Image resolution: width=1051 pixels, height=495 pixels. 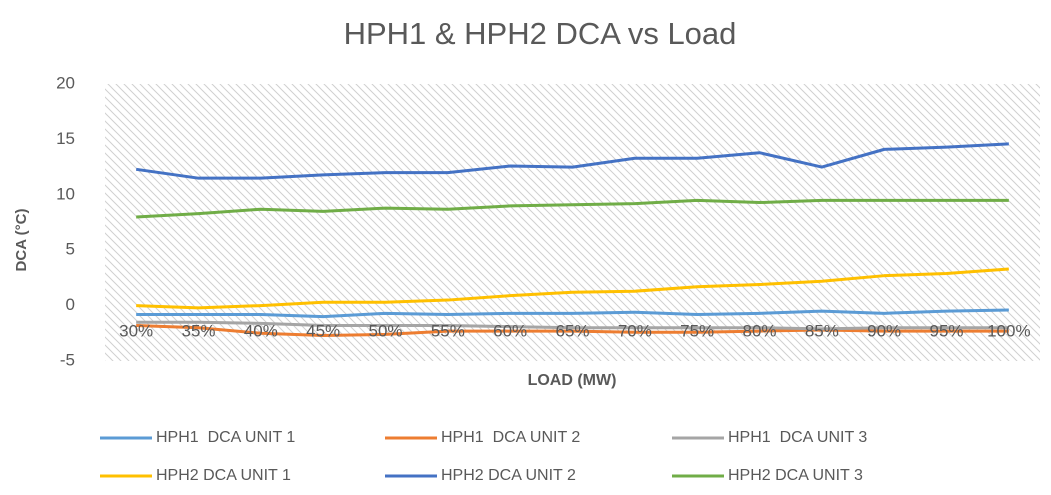 What do you see at coordinates (223, 475) in the screenshot?
I see `legend-label: HPH2 DCA UNIT 1` at bounding box center [223, 475].